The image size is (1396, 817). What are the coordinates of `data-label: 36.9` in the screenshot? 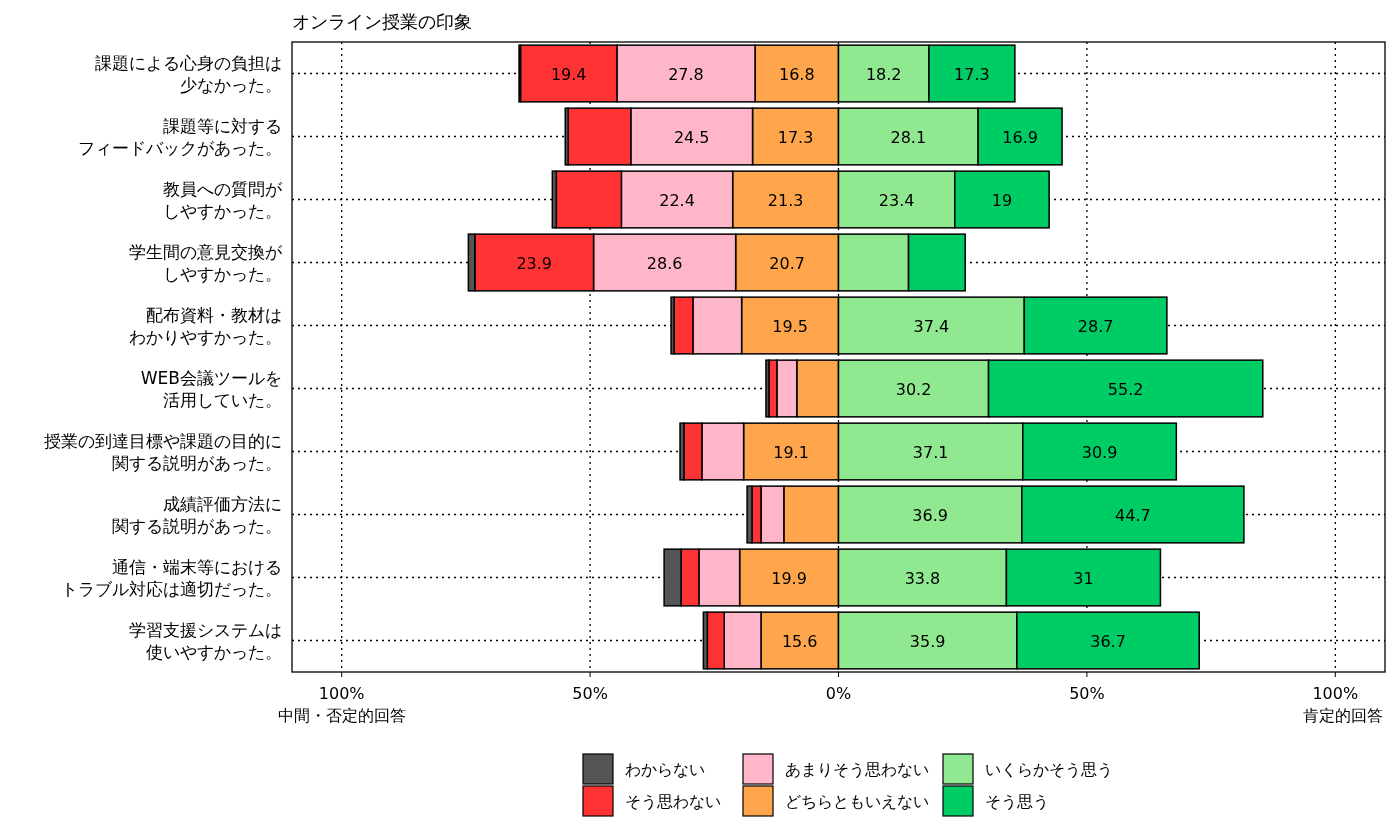 It's located at (930, 515).